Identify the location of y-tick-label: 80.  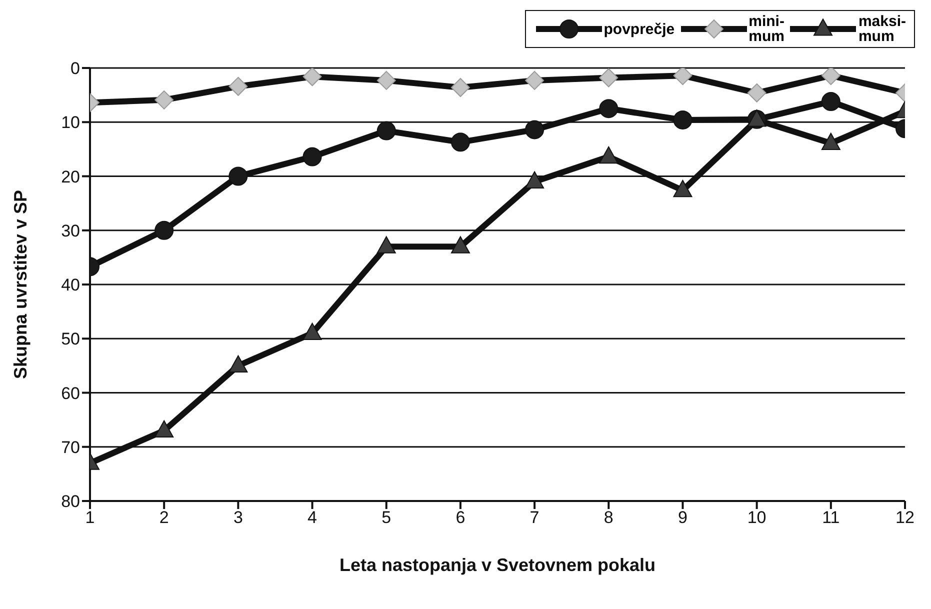
(70, 502).